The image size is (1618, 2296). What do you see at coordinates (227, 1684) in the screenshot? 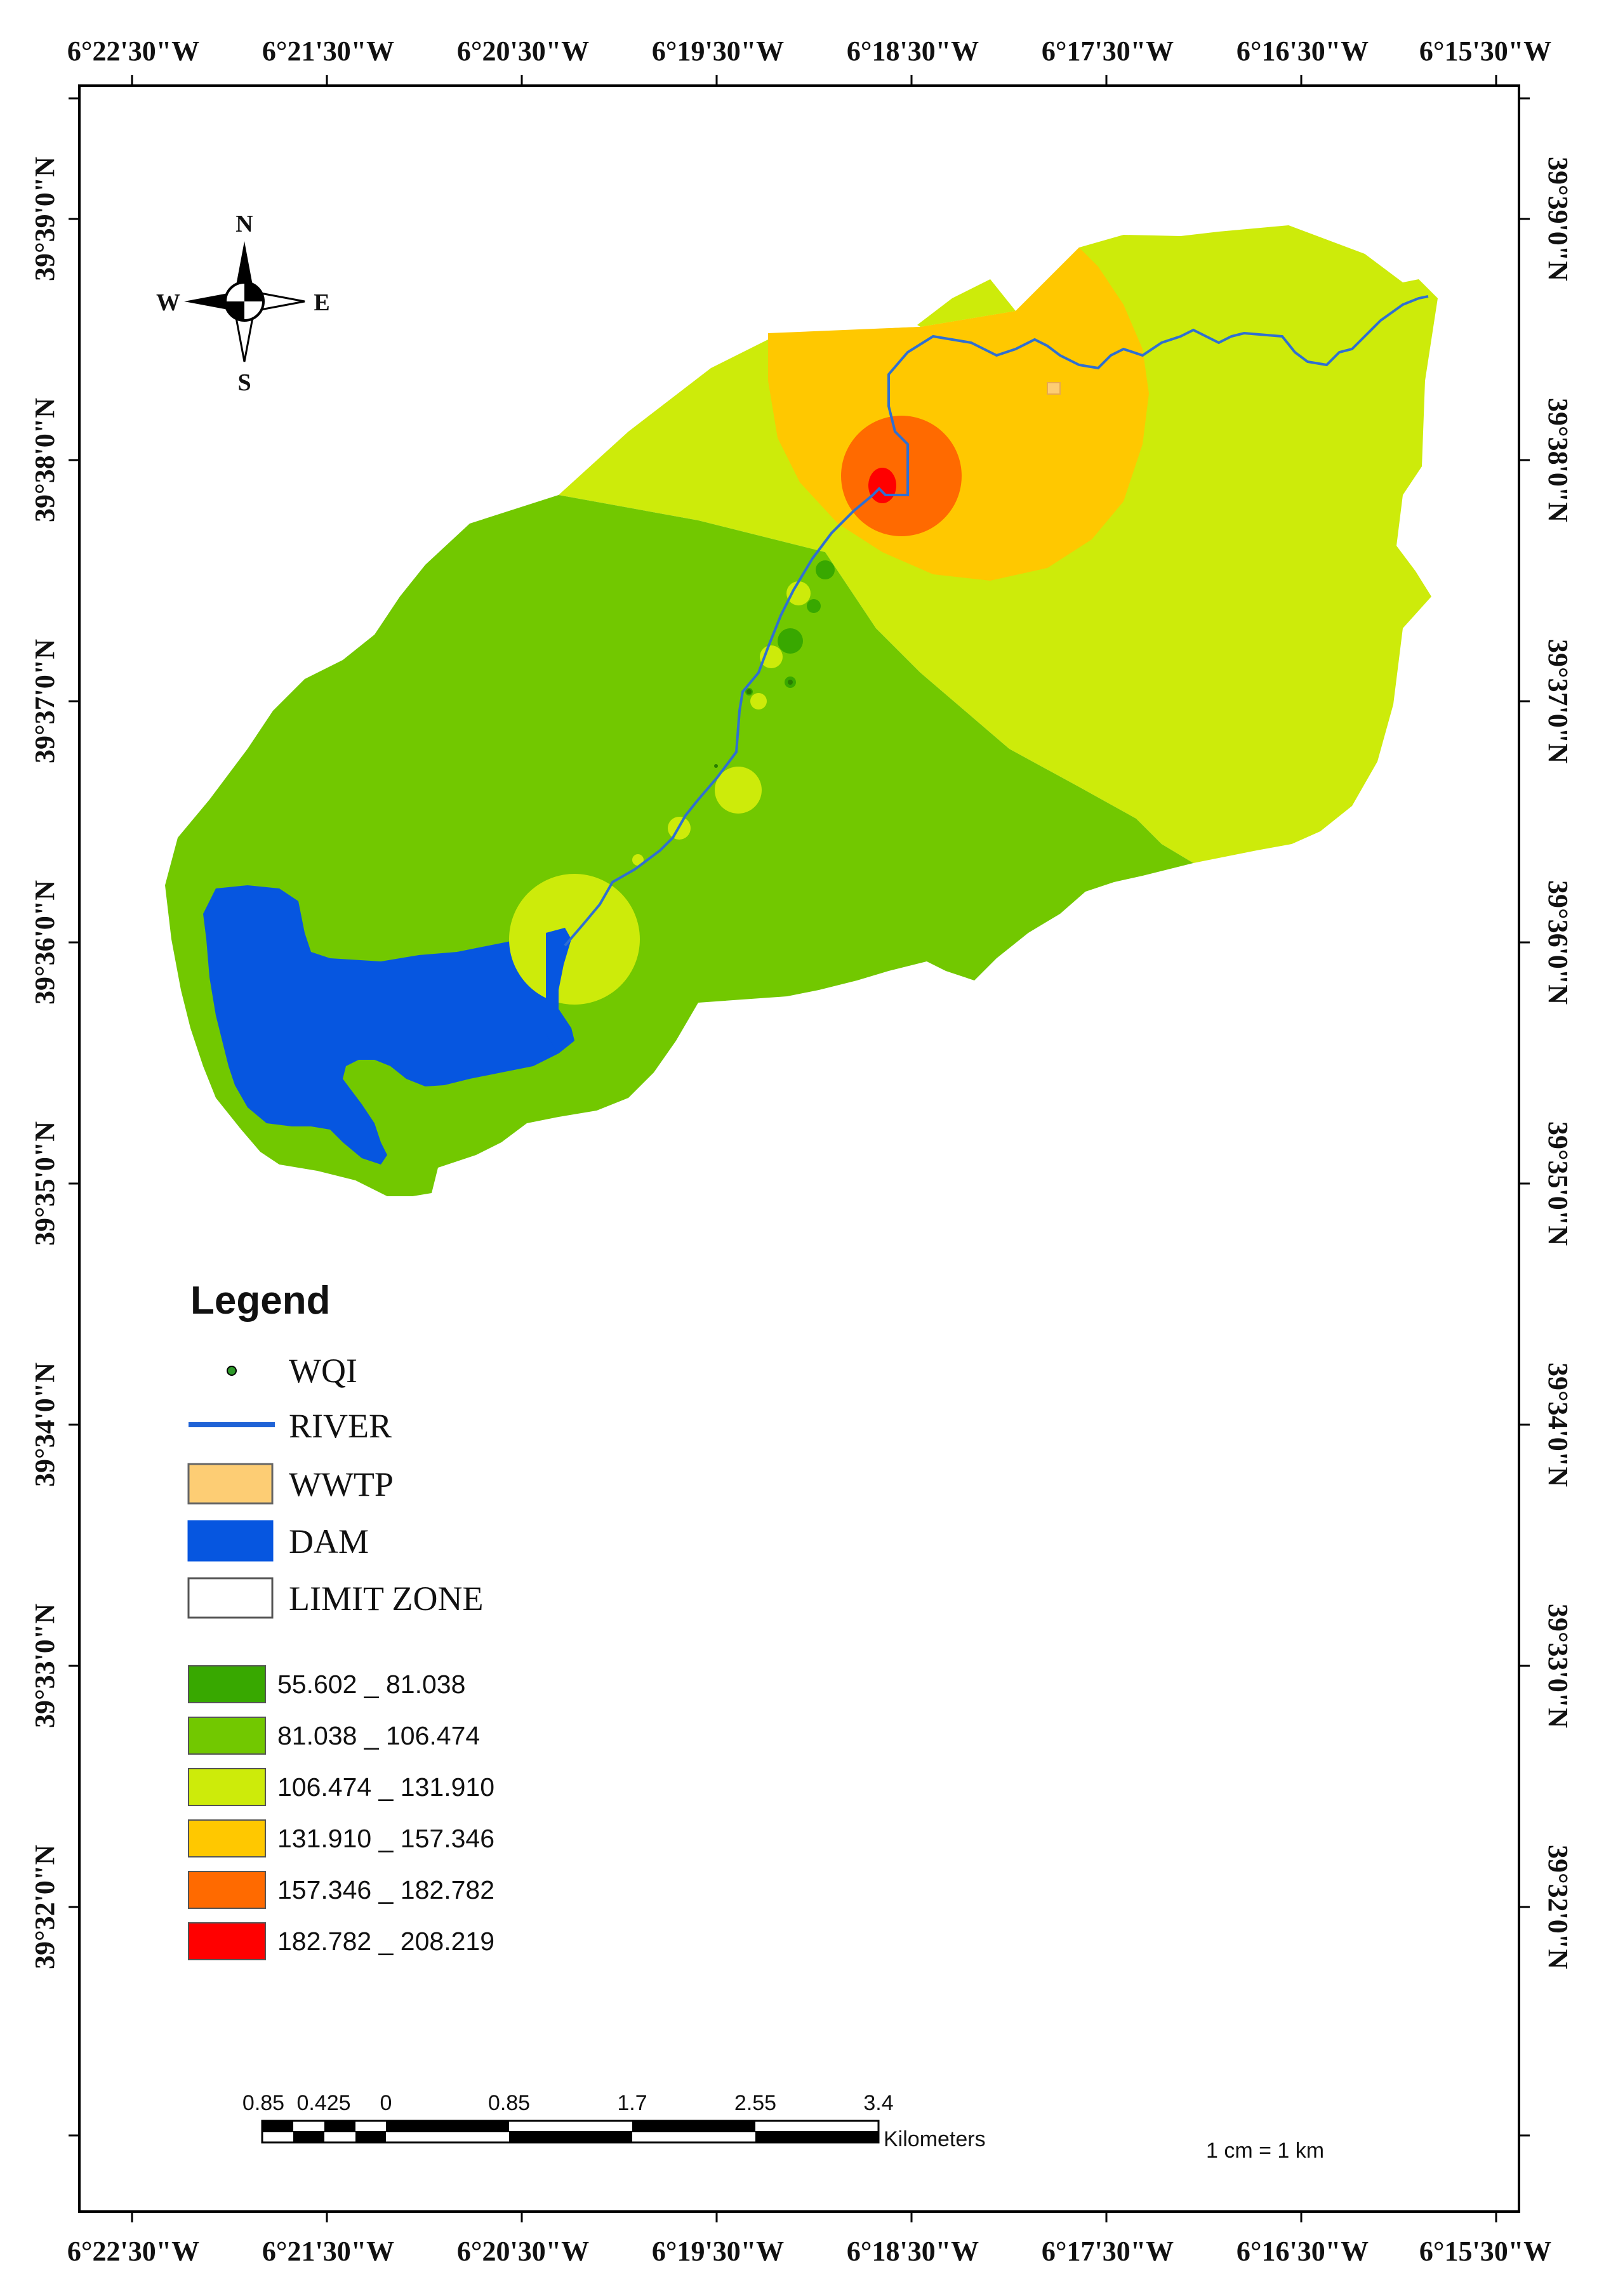
I see `legend-class-1-swatch` at bounding box center [227, 1684].